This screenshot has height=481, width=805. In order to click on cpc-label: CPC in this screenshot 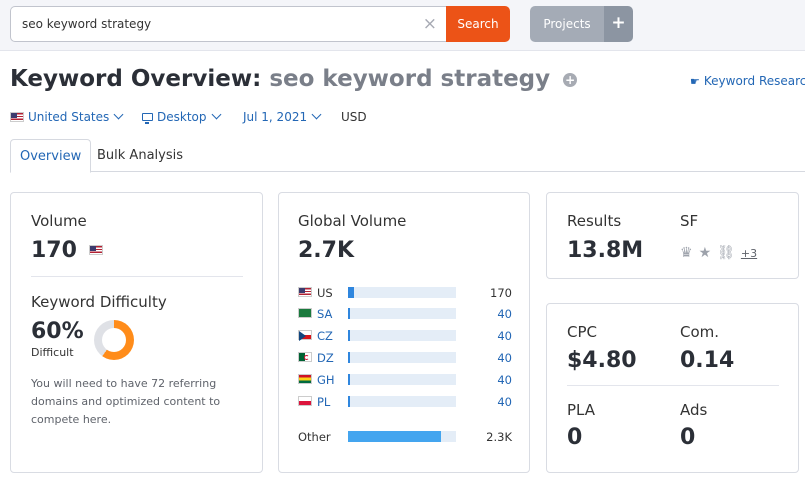, I will do `click(582, 332)`.